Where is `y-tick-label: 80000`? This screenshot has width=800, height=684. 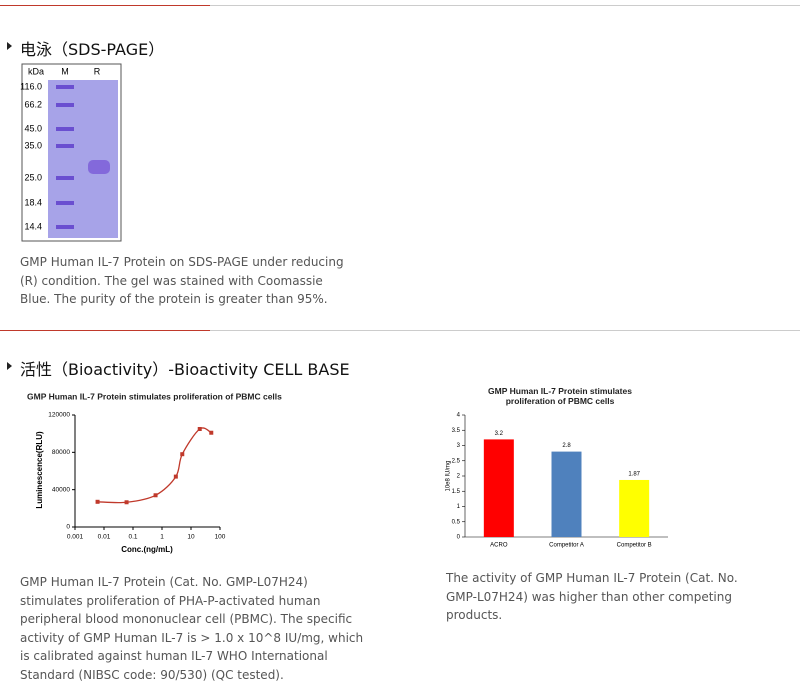
y-tick-label: 80000 is located at coordinates (61, 452).